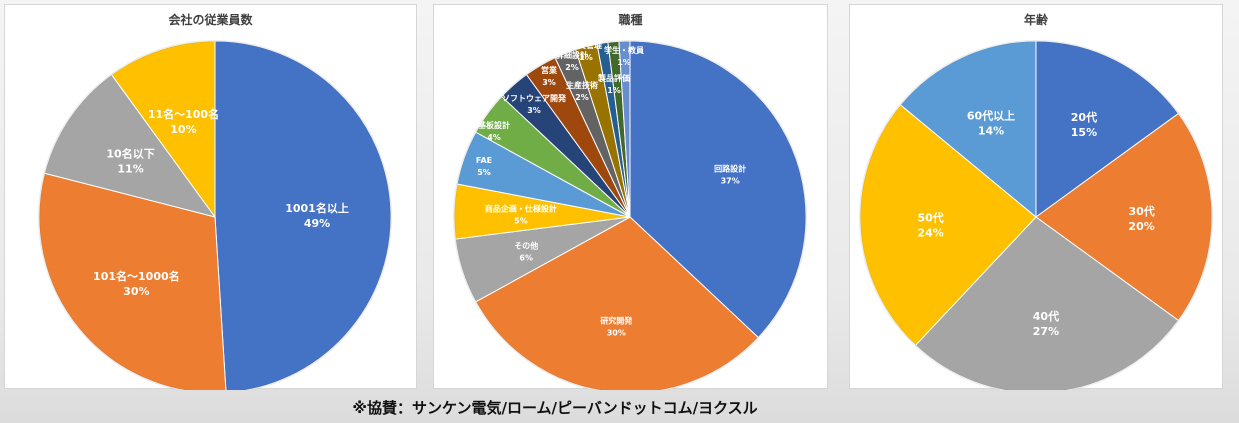  I want to click on chart-title: 職種, so click(630, 20).